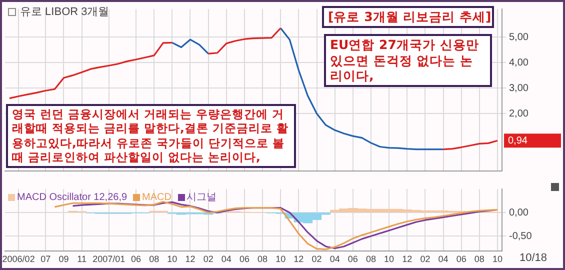 This screenshot has width=565, height=270. I want to click on y-tick-label: 2,00, so click(519, 114).